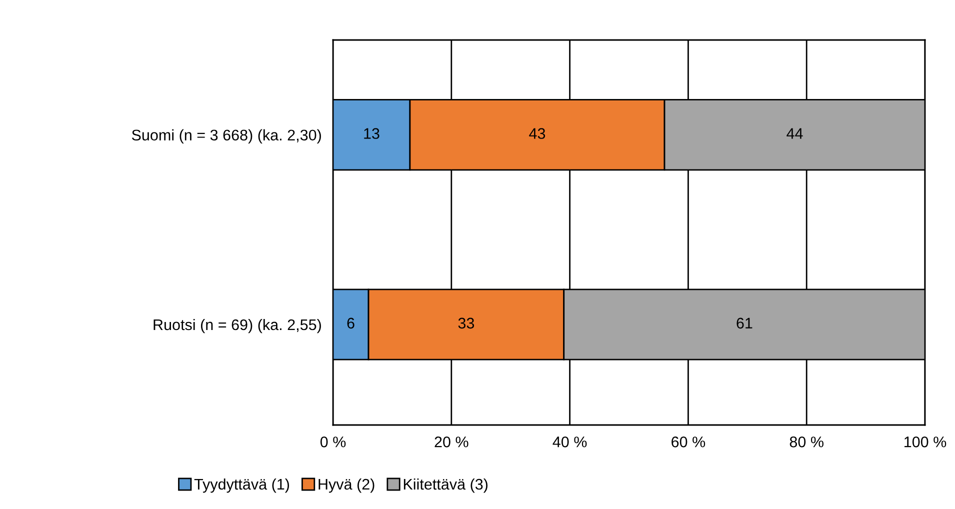 The width and height of the screenshot is (955, 509). Describe the element at coordinates (537, 133) in the screenshot. I see `data-label: 43` at that location.